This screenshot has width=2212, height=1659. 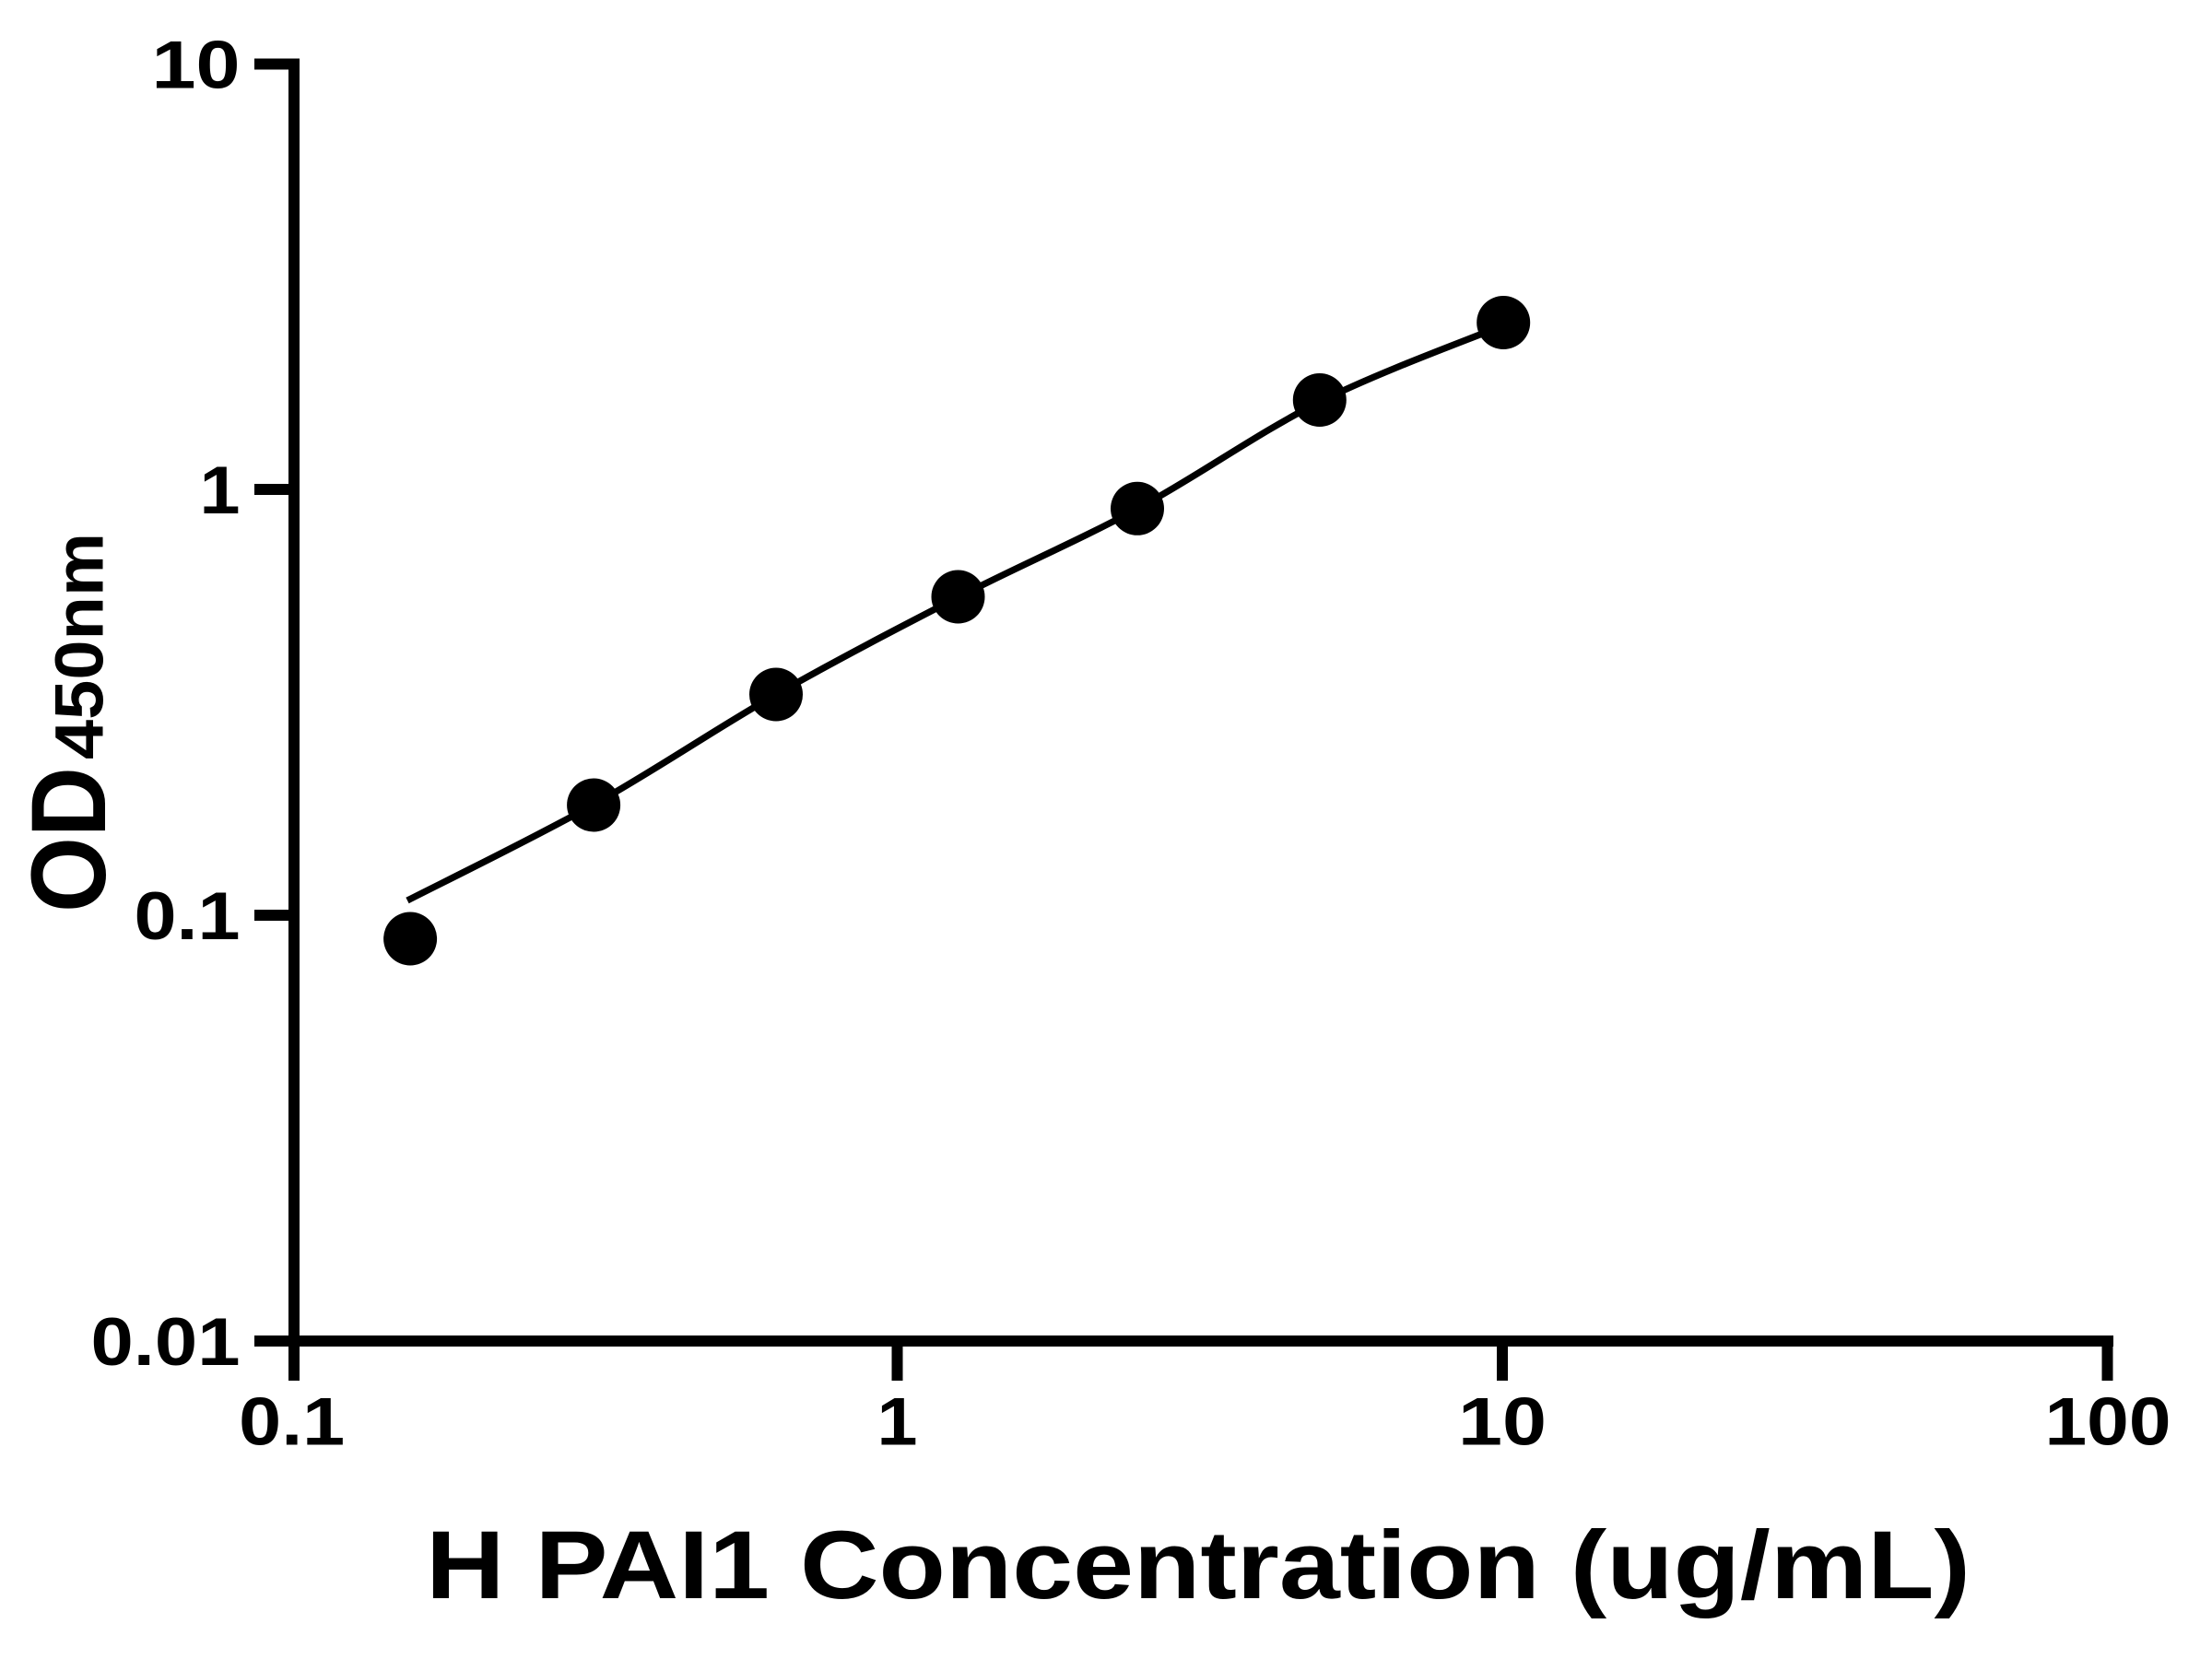 I want to click on svg-text: OD, so click(x=69, y=839).